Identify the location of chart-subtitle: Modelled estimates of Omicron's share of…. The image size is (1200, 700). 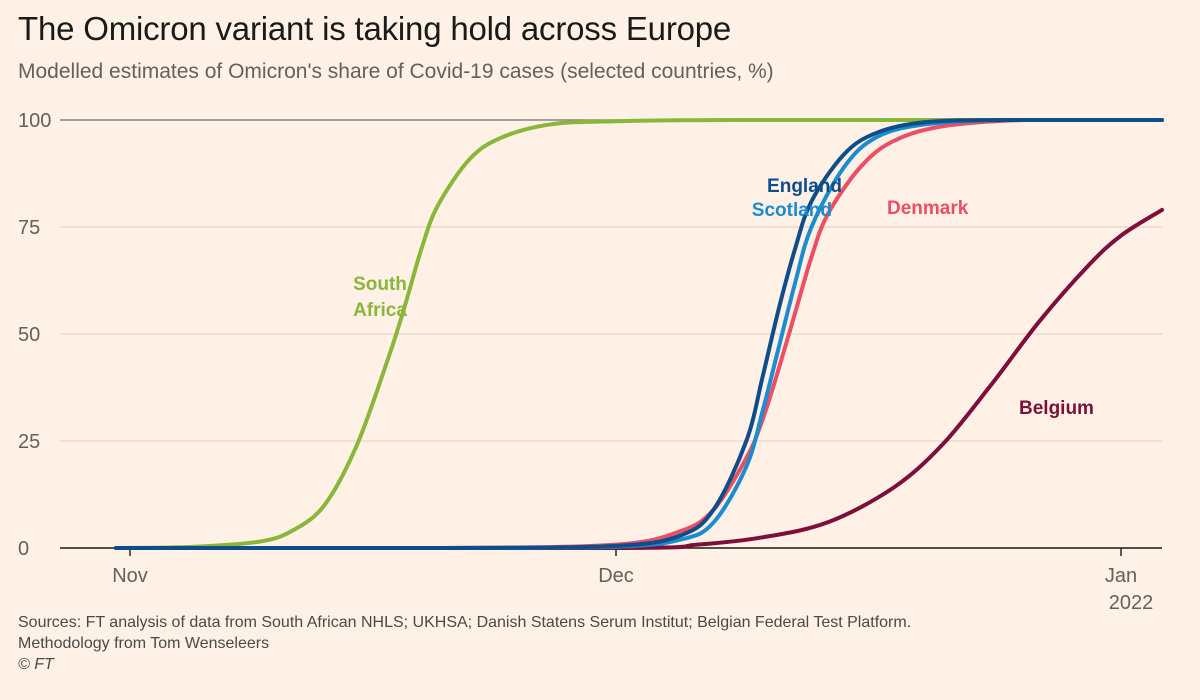
(396, 71).